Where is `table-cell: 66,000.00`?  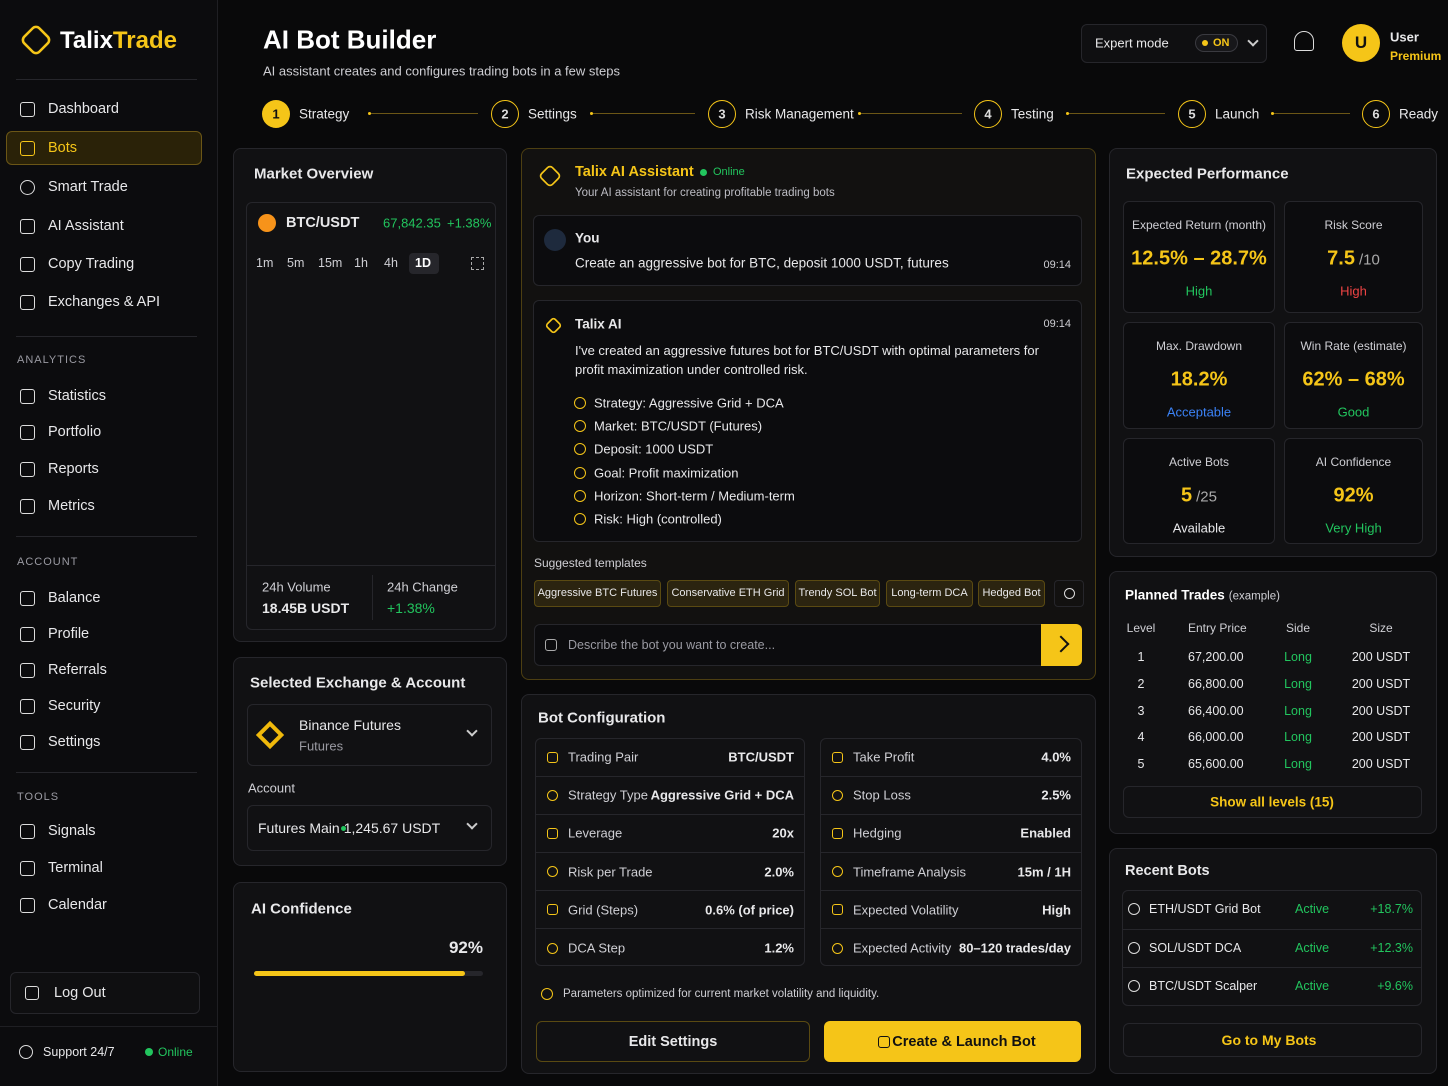
table-cell: 66,000.00 is located at coordinates (1216, 737).